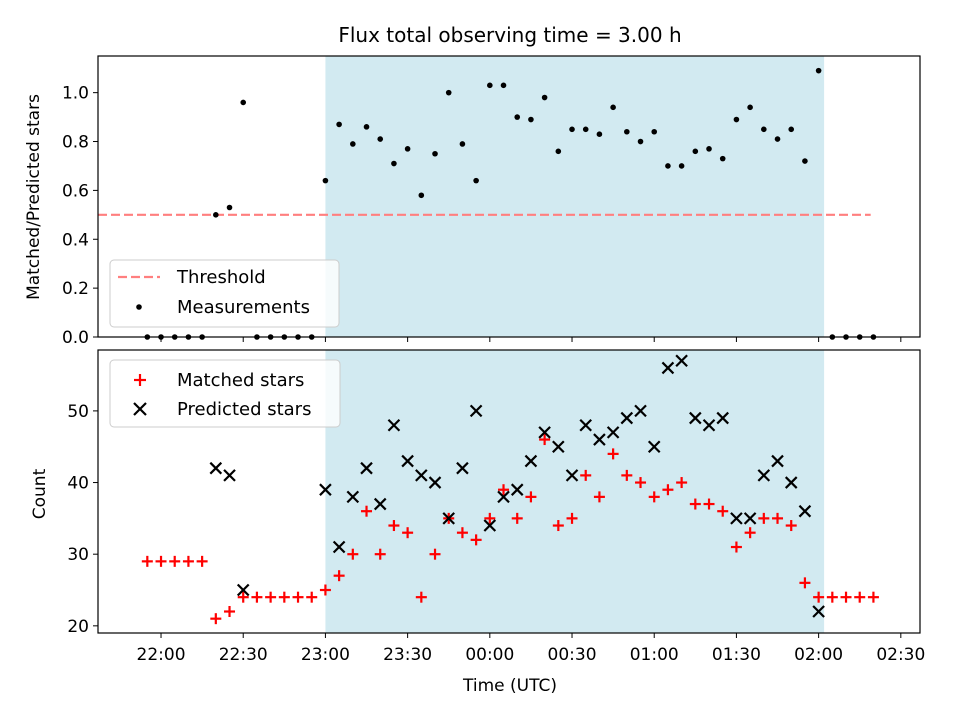  I want to click on time-x-tick-label: 00:30, so click(572, 655).